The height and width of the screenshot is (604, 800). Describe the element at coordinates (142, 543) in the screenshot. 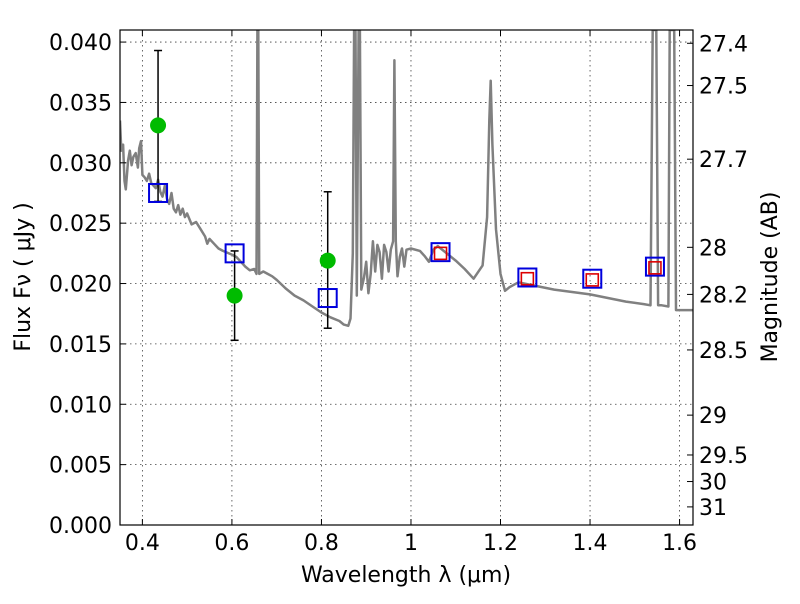

I see `x-tick-label: 0.4` at that location.